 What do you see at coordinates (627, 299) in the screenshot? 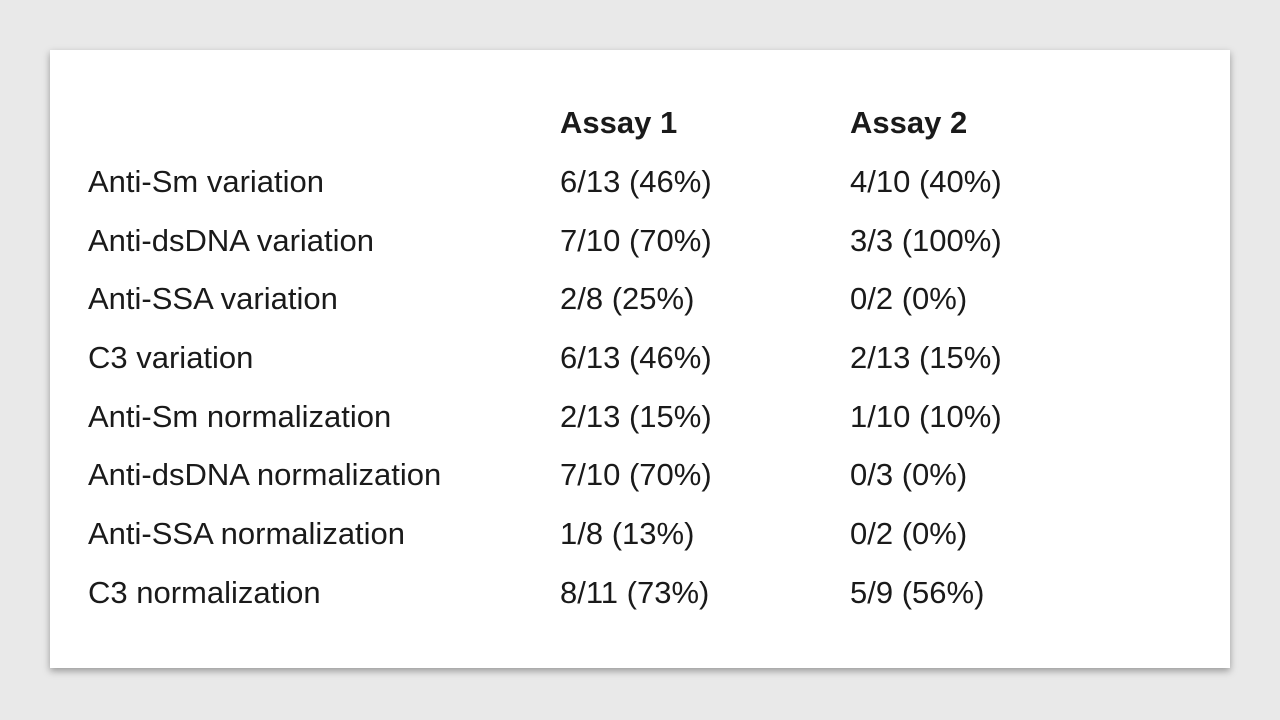
I see `assay-1-value: 2/8 (25%)` at bounding box center [627, 299].